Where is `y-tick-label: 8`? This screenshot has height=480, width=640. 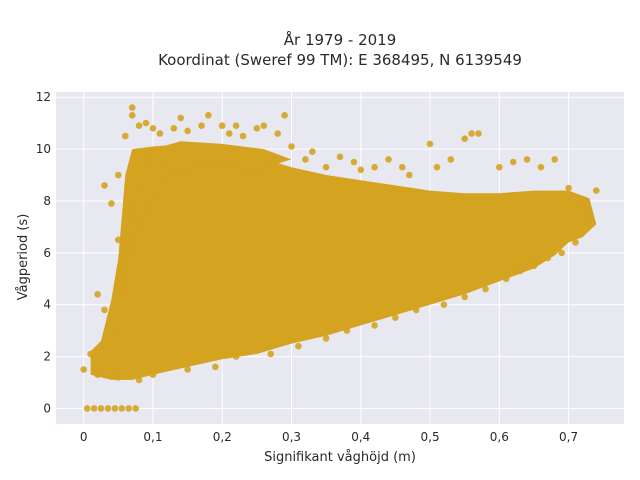 y-tick-label: 8 is located at coordinates (47, 201).